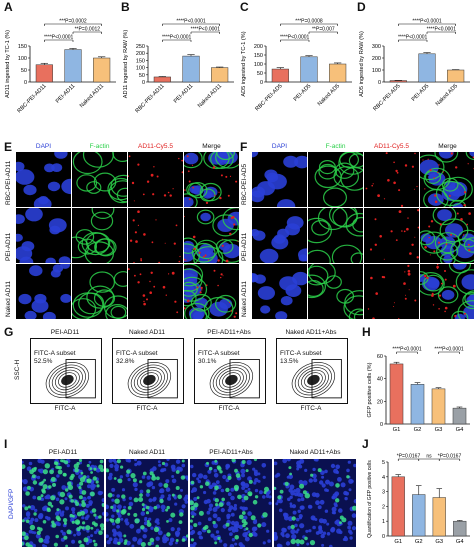  What do you see at coordinates (231, 503) in the screenshot?
I see `fluor-image` at bounding box center [231, 503].